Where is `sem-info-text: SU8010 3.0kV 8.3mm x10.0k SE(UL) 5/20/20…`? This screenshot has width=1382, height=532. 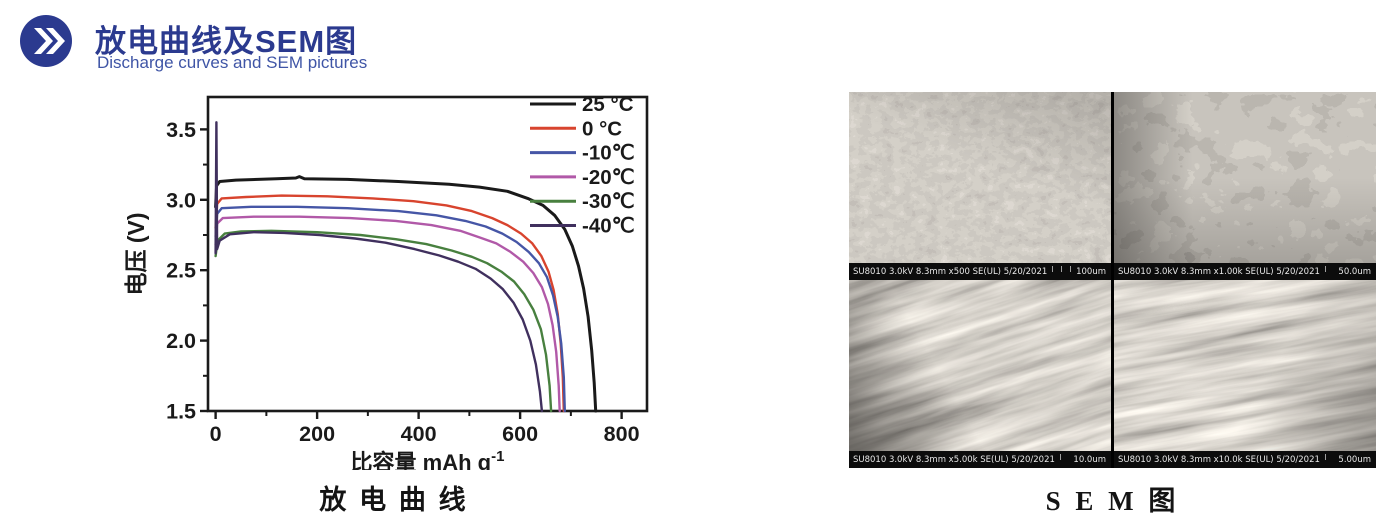 sem-info-text: SU8010 3.0kV 8.3mm x10.0k SE(UL) 5/20/20… is located at coordinates (1219, 459).